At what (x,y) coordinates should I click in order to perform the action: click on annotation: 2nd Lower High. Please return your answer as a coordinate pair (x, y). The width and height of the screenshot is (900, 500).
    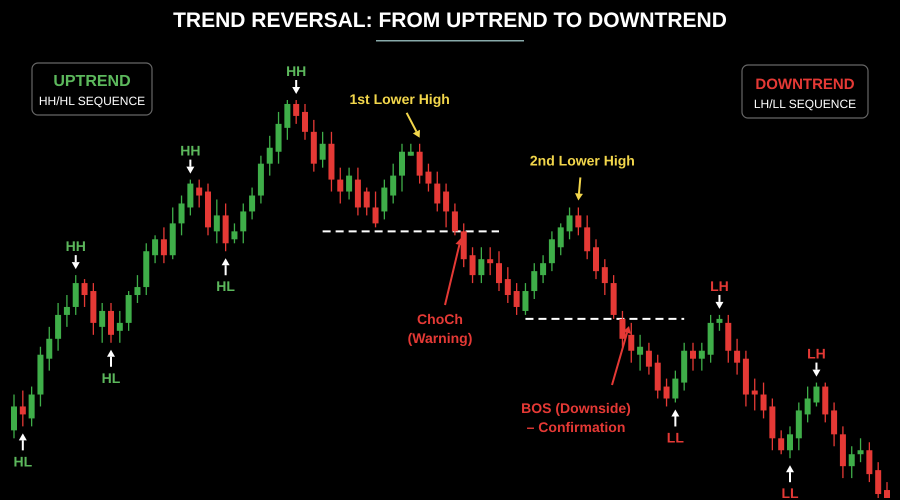
    Looking at the image, I should click on (582, 160).